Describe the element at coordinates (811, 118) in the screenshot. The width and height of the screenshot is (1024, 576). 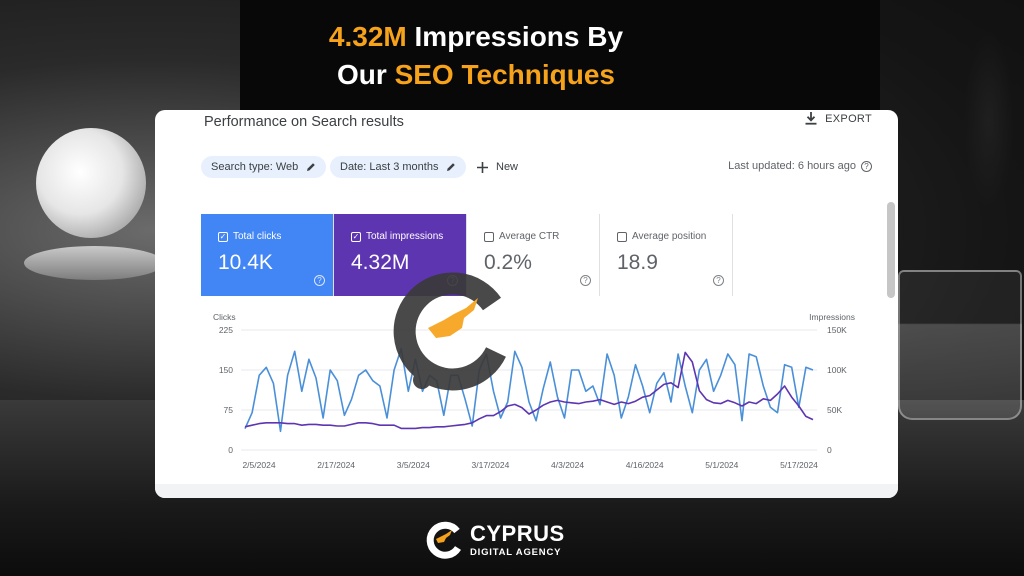
I see `download-icon` at that location.